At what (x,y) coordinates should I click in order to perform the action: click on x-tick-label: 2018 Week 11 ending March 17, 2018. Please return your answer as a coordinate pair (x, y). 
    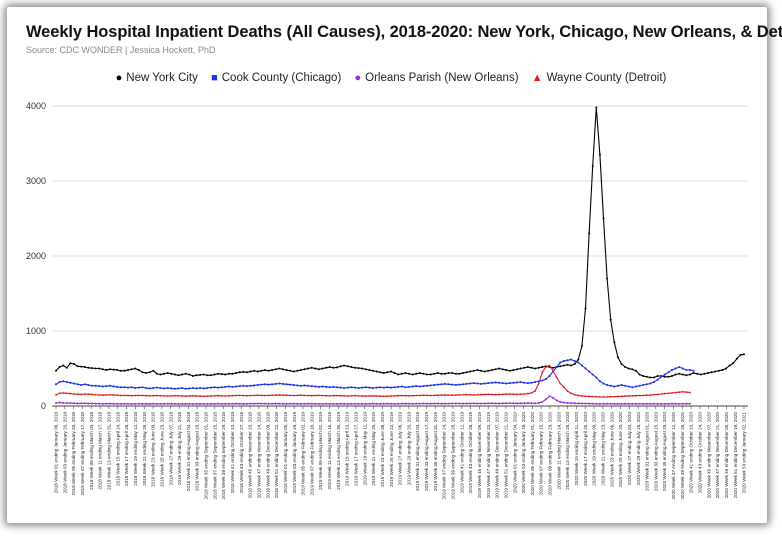
    Looking at the image, I should click on (100, 451).